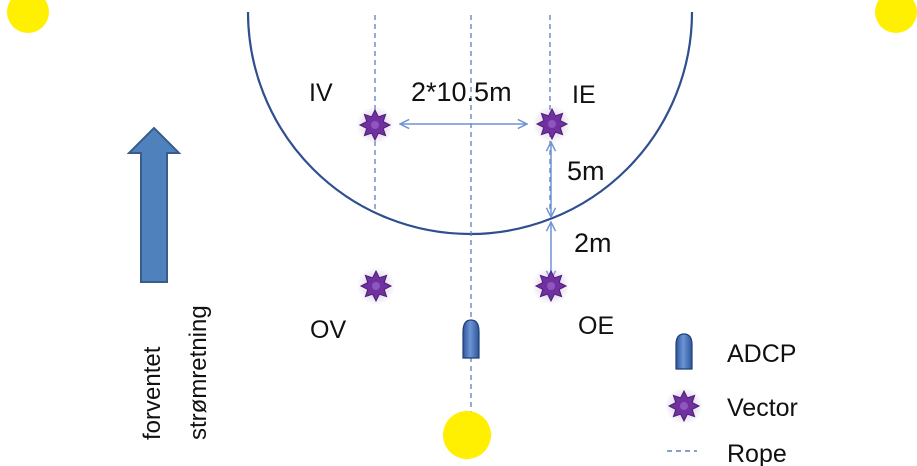 This screenshot has width=917, height=466. What do you see at coordinates (584, 95) in the screenshot?
I see `station-label-ie: IE` at bounding box center [584, 95].